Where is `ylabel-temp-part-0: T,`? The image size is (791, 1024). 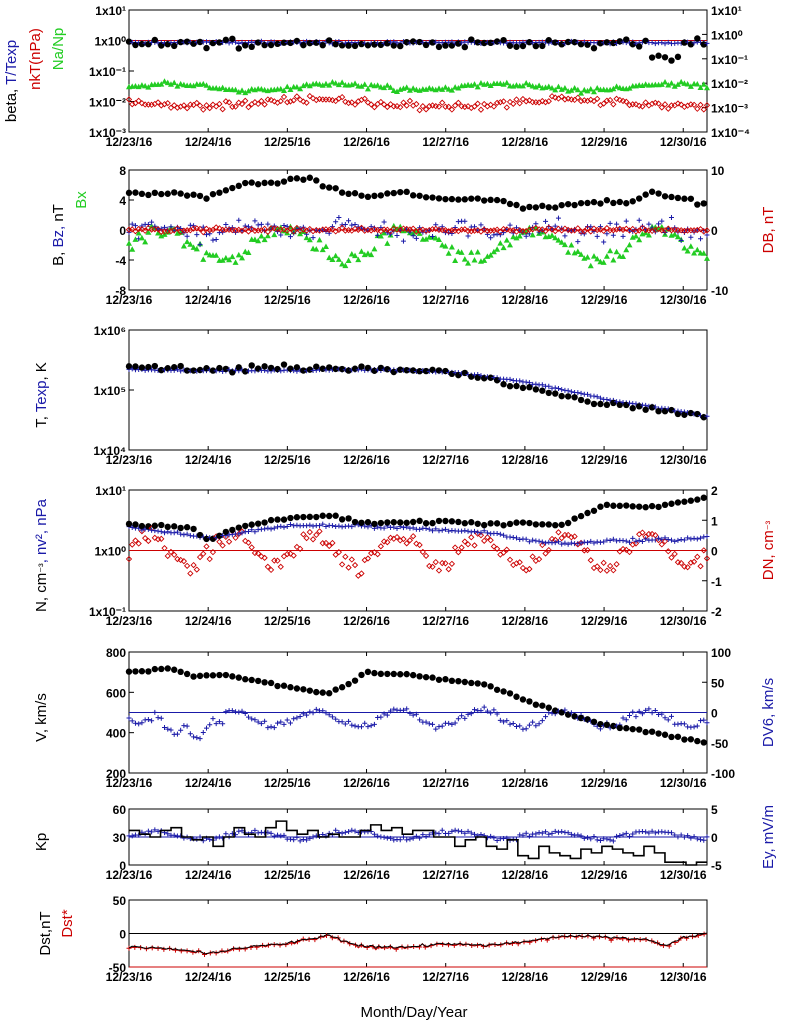 ylabel-temp-part-0: T, is located at coordinates (41, 420).